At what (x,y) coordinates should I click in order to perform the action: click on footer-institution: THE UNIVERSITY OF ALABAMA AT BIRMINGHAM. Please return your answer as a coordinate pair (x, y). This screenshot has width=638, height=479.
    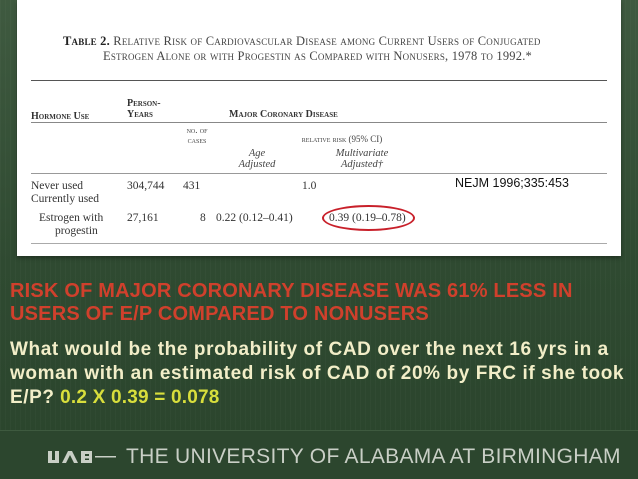
    Looking at the image, I should click on (373, 456).